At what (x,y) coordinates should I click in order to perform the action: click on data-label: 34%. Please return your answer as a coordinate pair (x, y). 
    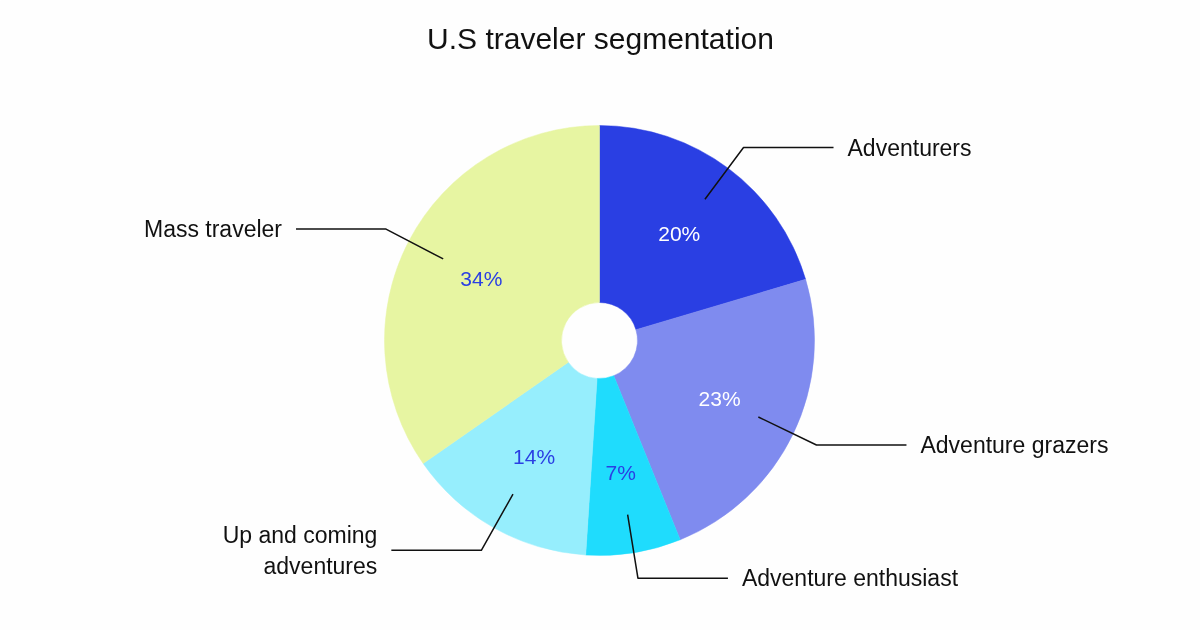
    Looking at the image, I should click on (481, 279).